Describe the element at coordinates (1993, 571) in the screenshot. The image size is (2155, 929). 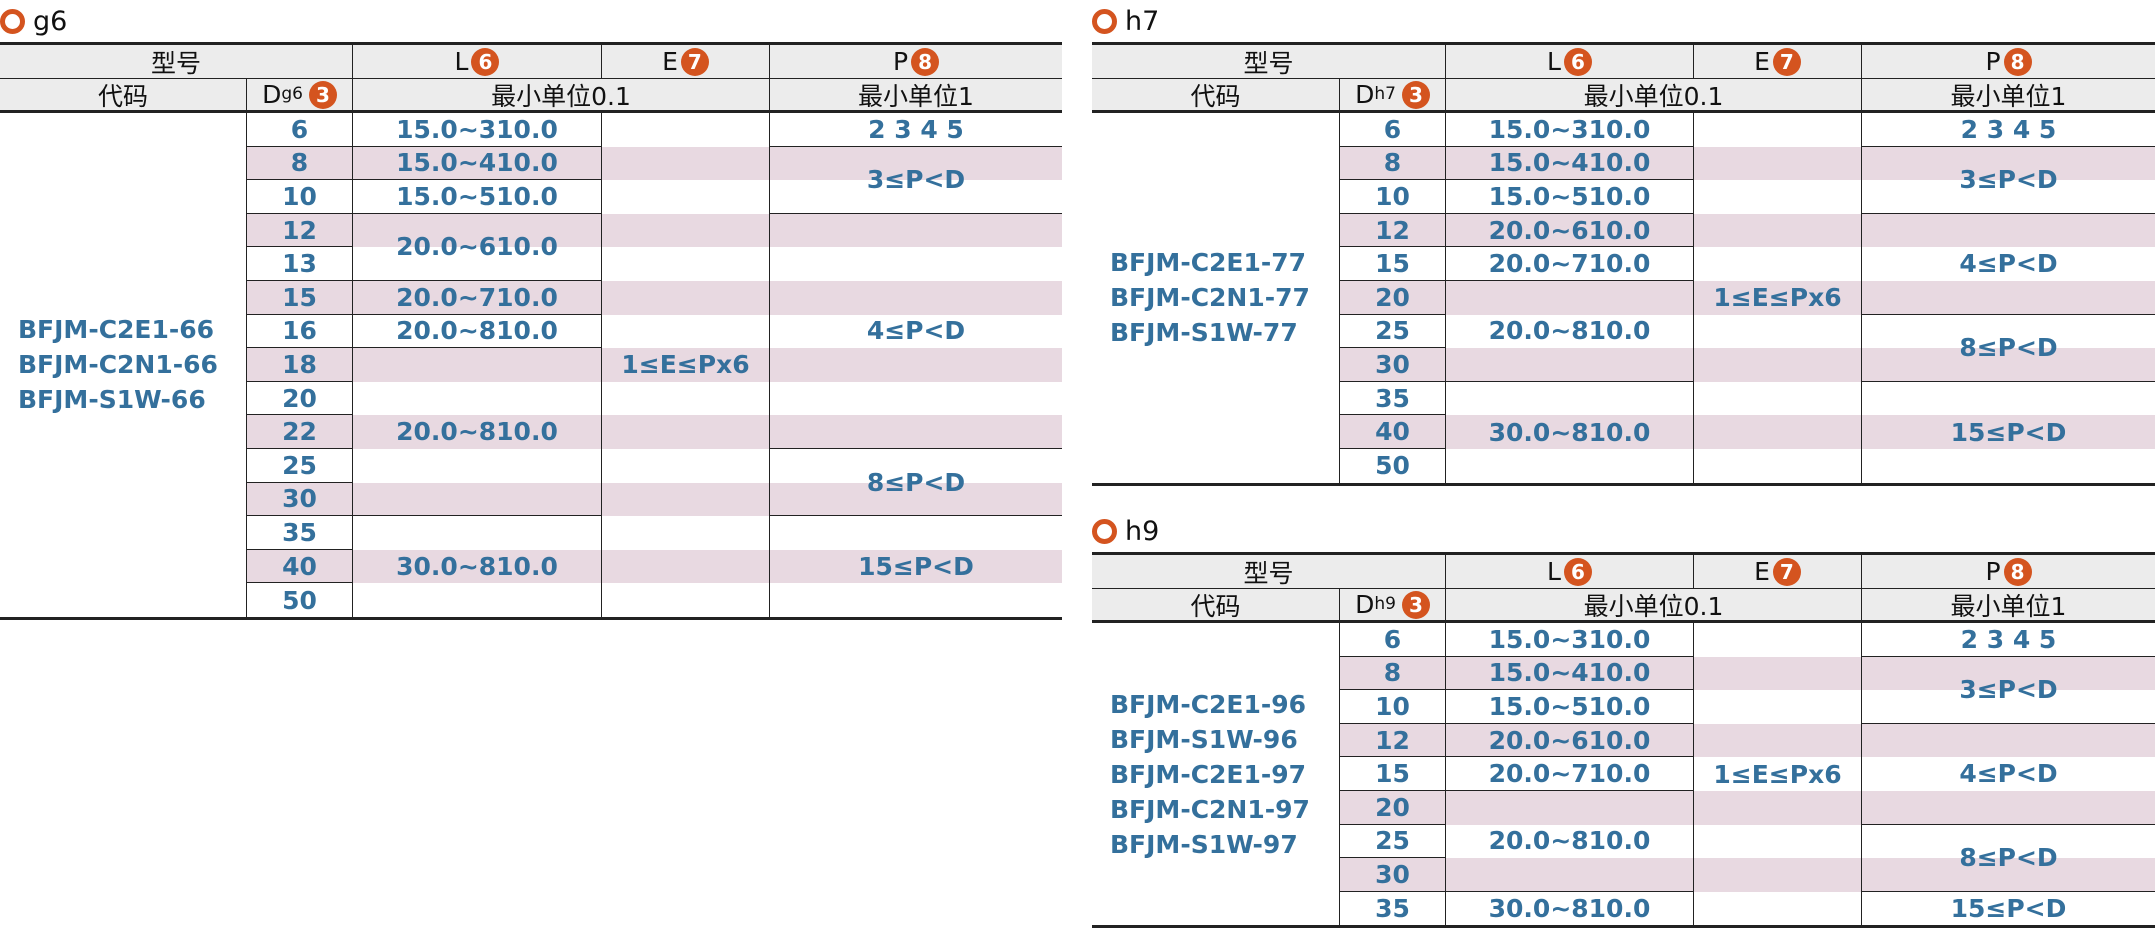
I see `header-p-label: P` at that location.